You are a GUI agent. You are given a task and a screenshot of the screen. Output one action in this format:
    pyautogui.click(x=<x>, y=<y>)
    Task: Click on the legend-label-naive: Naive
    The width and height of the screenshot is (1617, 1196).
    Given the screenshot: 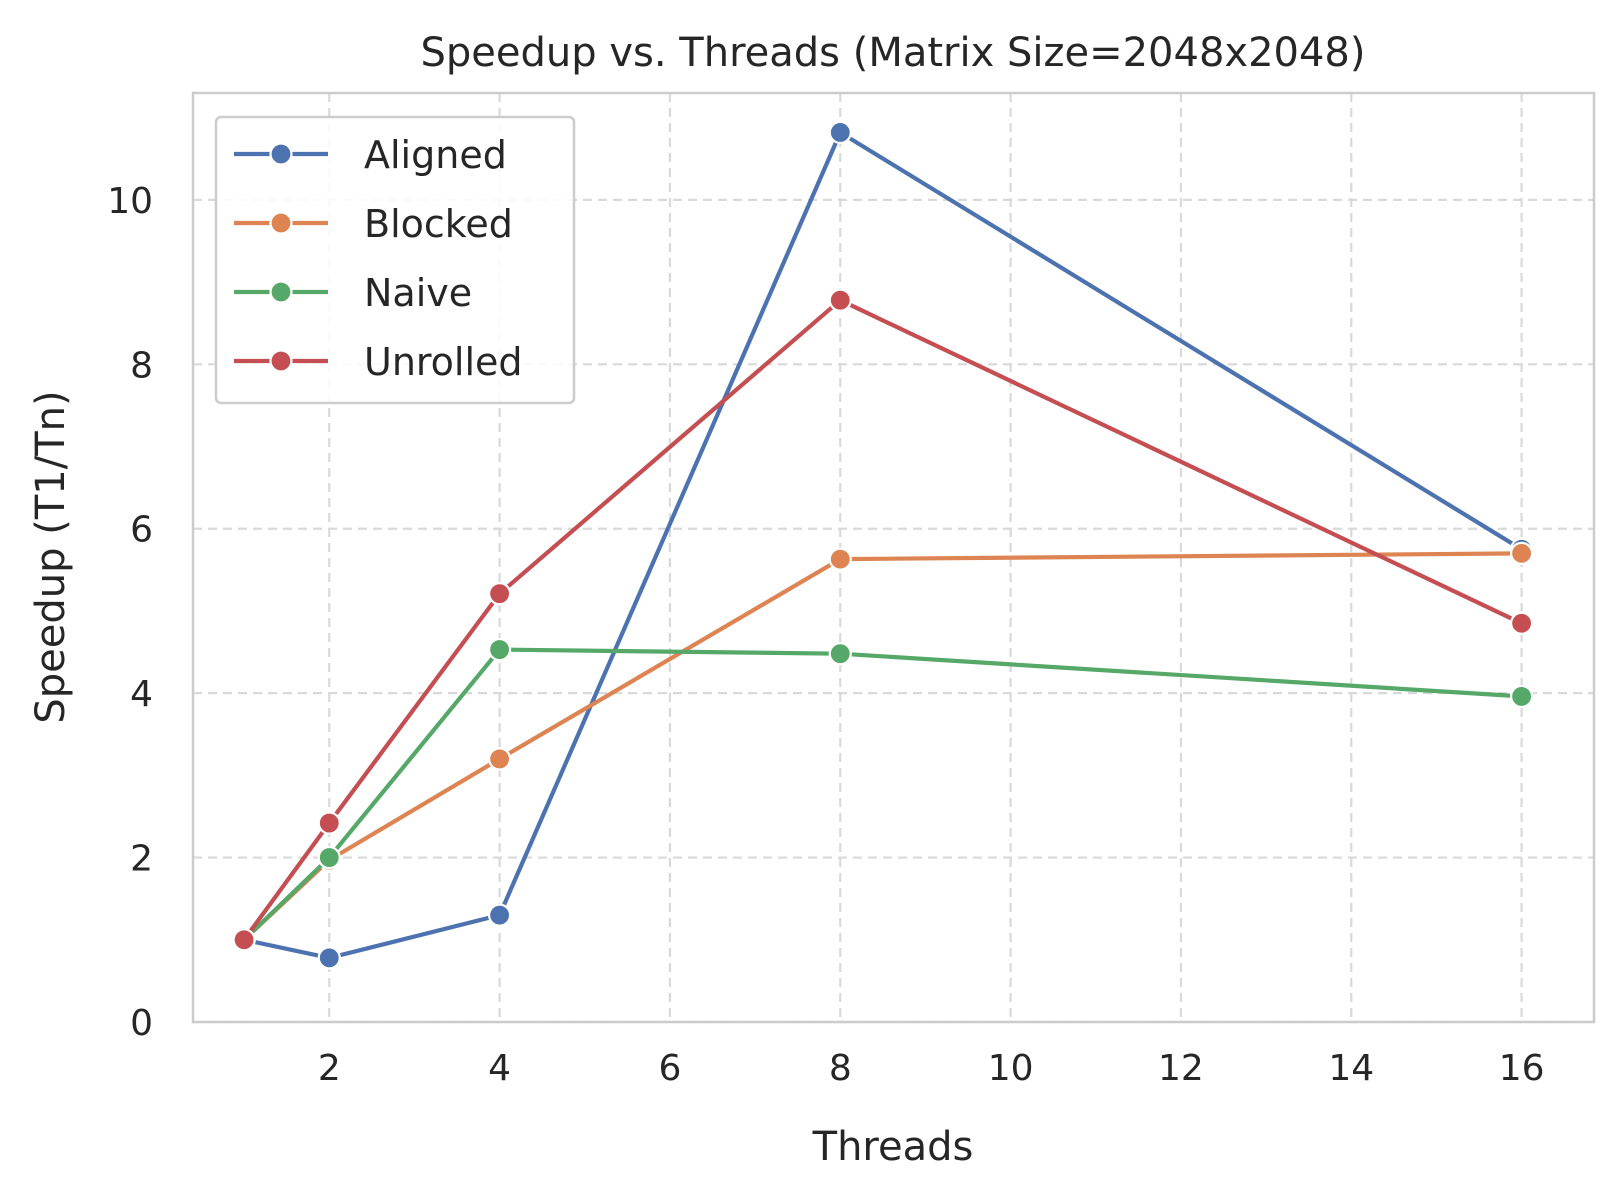 What is the action you would take?
    pyautogui.click(x=418, y=293)
    